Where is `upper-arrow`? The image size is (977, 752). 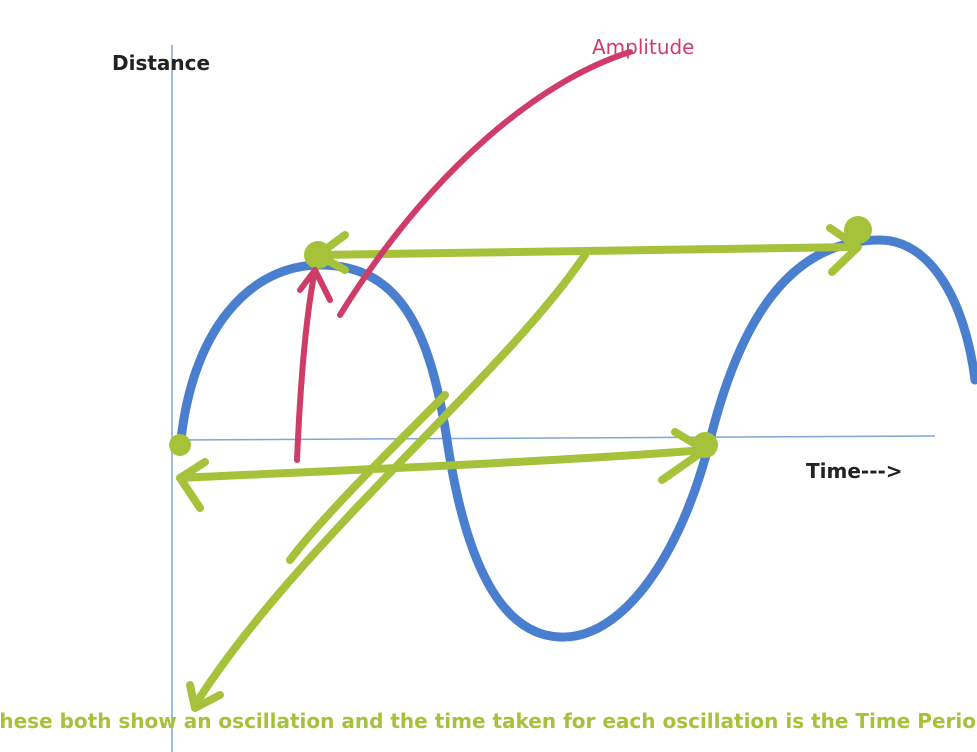 upper-arrow is located at coordinates (586, 251).